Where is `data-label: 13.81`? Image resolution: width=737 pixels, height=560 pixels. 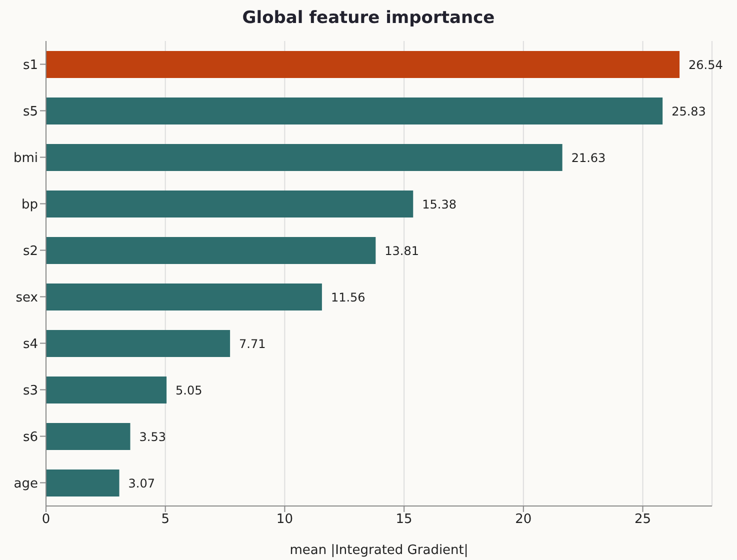 data-label: 13.81 is located at coordinates (402, 251).